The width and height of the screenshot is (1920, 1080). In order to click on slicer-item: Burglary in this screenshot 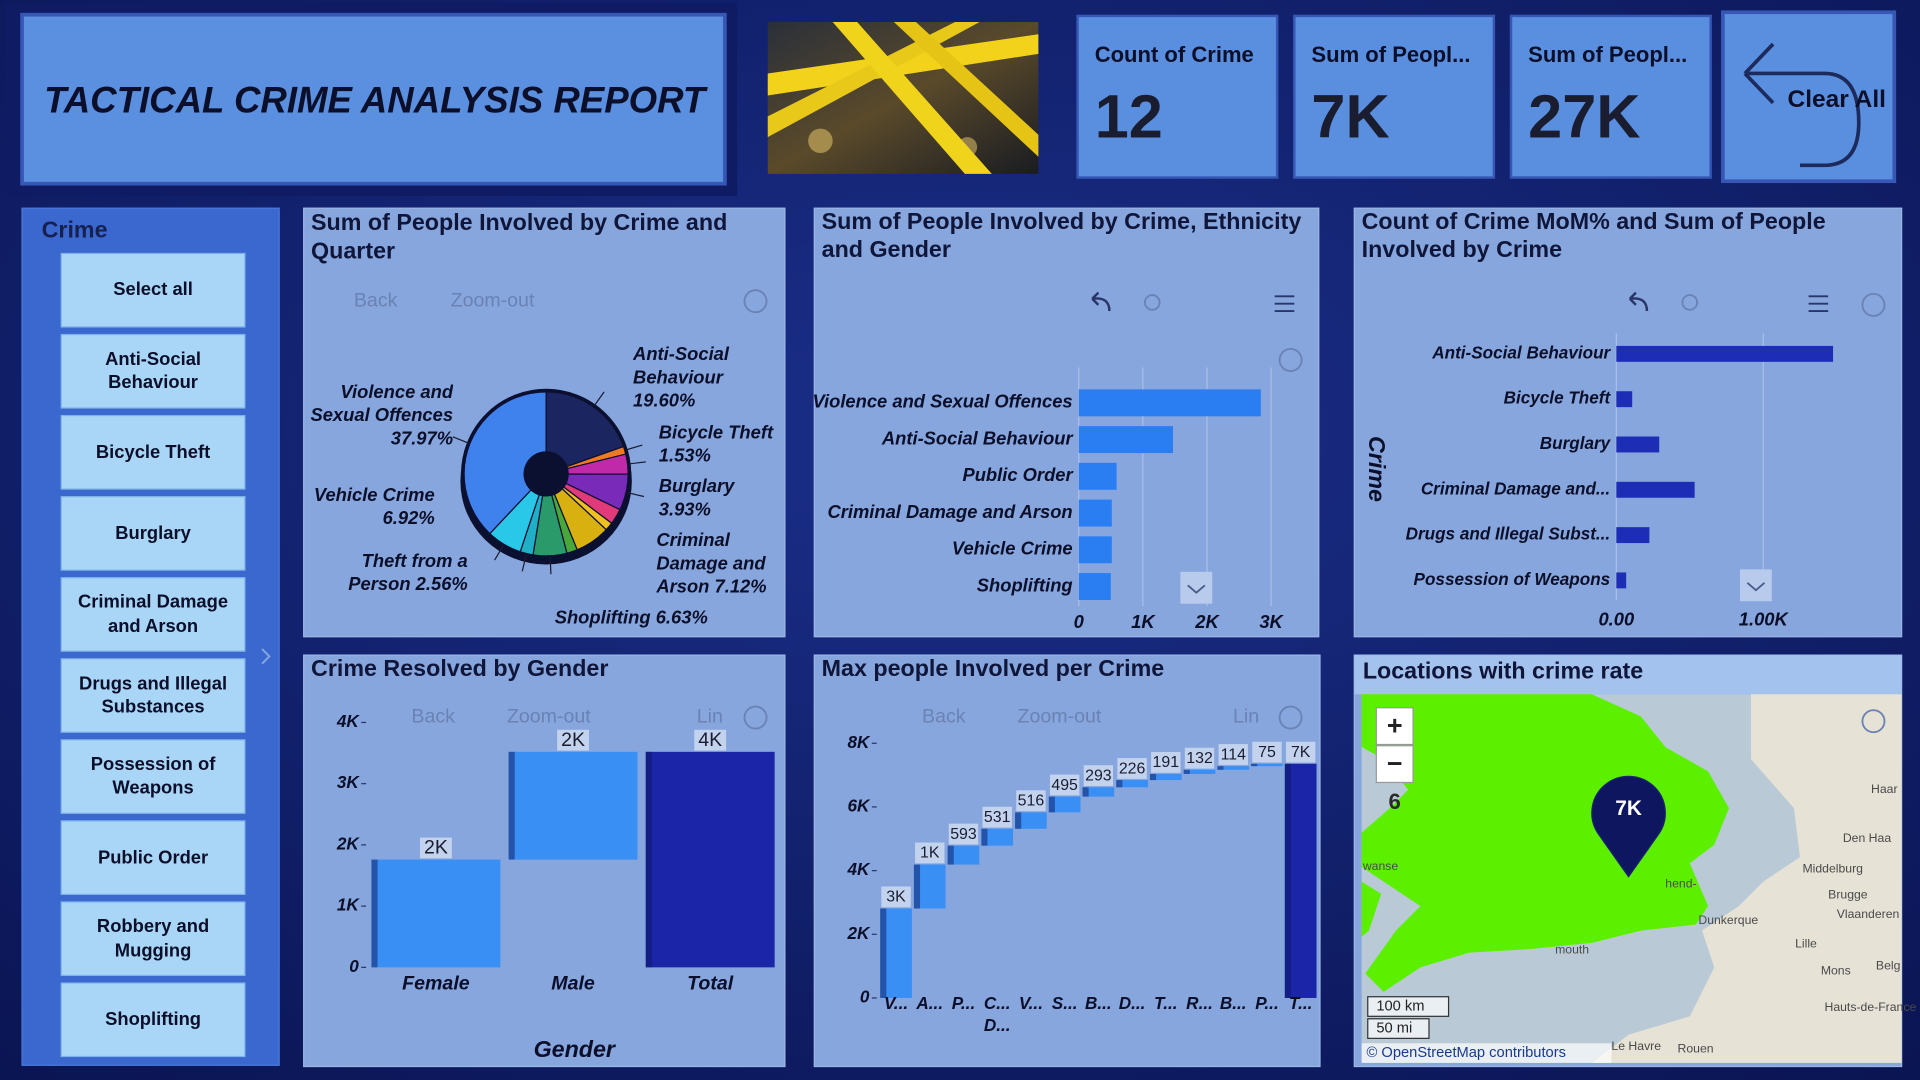, I will do `click(153, 533)`.